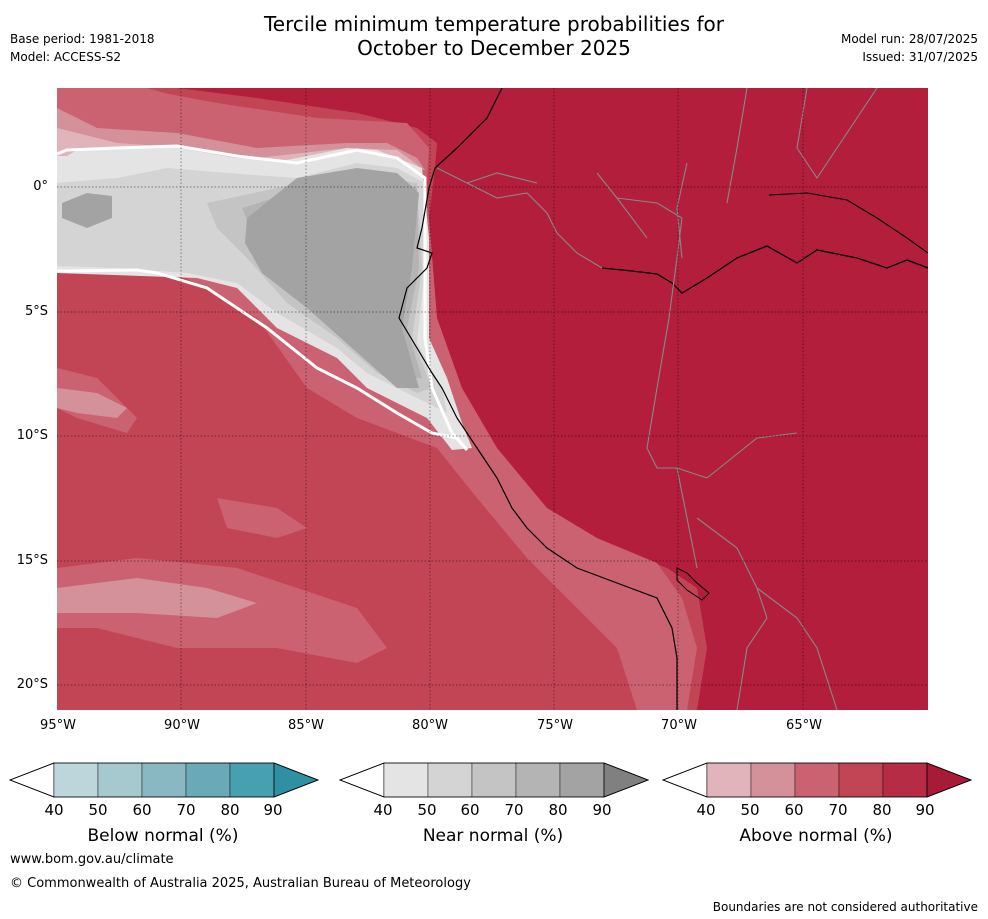 The width and height of the screenshot is (988, 919). What do you see at coordinates (92, 403) in the screenshot?
I see `zone-above-60-ocean` at bounding box center [92, 403].